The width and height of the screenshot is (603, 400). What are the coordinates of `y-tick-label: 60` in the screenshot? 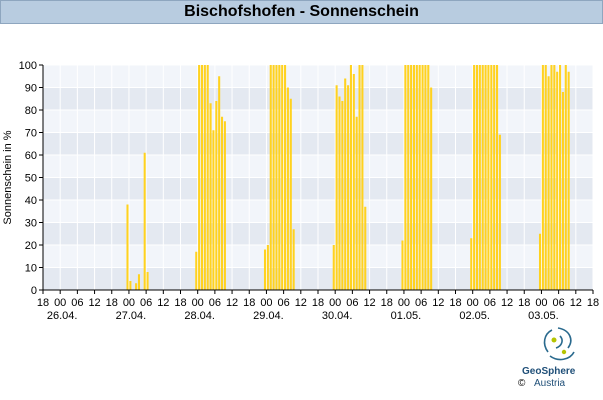 It's located at (31, 156).